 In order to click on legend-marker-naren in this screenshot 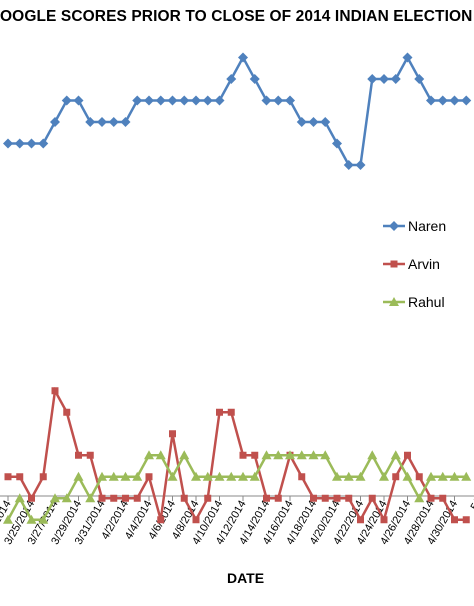, I will do `click(394, 226)`.